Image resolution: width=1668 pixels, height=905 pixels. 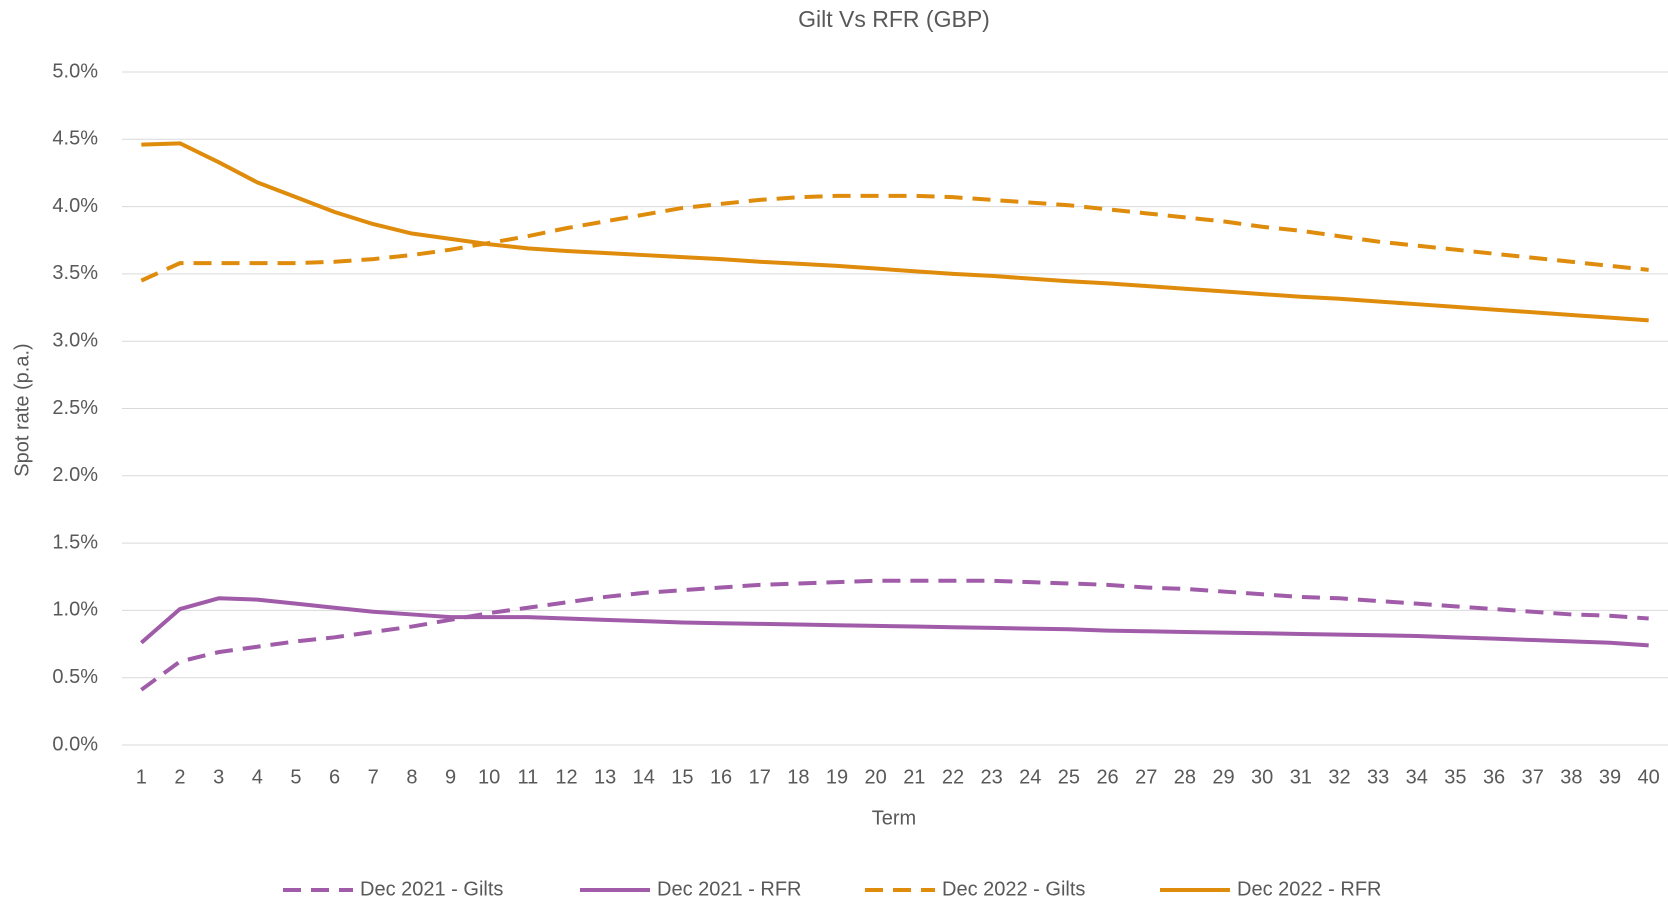 What do you see at coordinates (75, 677) in the screenshot?
I see `y-tick-label: 0.5%` at bounding box center [75, 677].